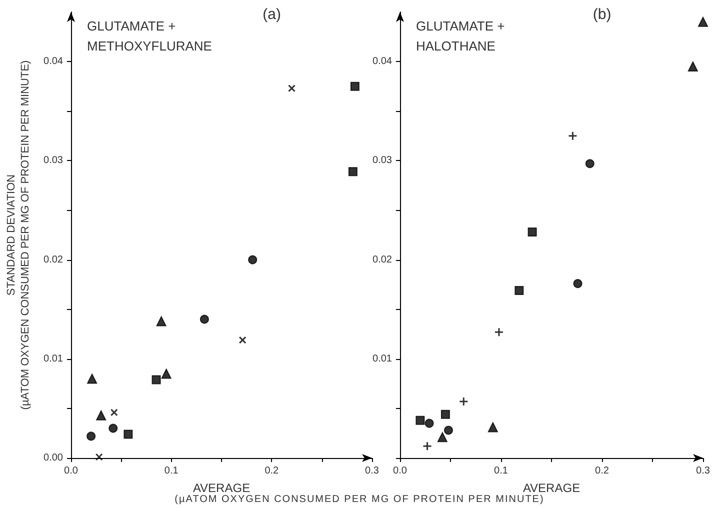 The image size is (719, 508). What do you see at coordinates (149, 36) in the screenshot?
I see `annotation: GLUTAMATE + METHOXYFLURANE` at bounding box center [149, 36].